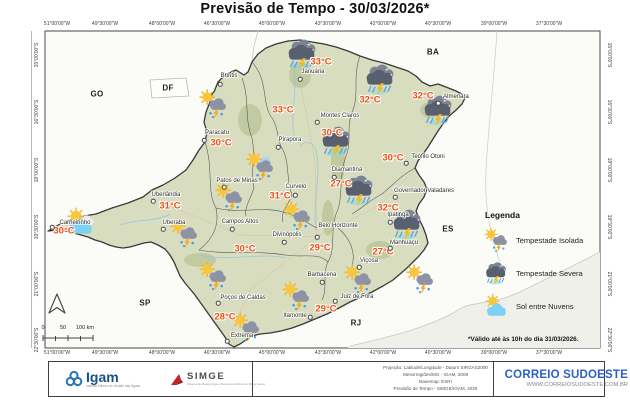 The height and width of the screenshot is (400, 630). Describe the element at coordinates (334, 177) in the screenshot. I see `city-dot-diamantina` at that location.